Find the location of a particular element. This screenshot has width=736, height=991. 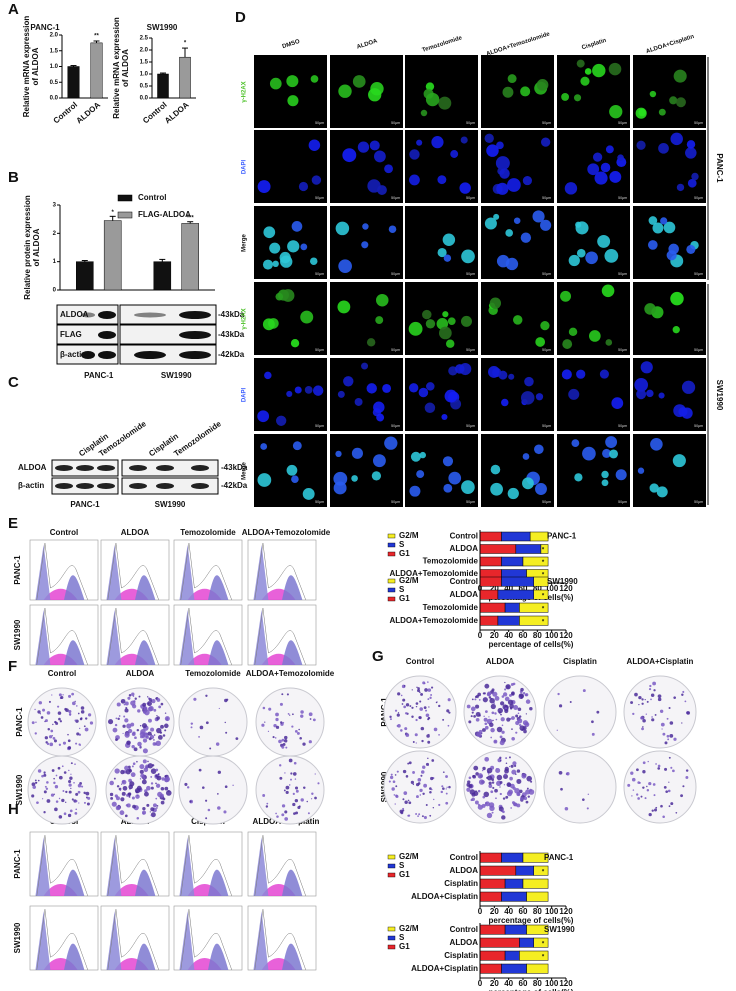

x-tick-label: 60 is located at coordinates (523, 911).